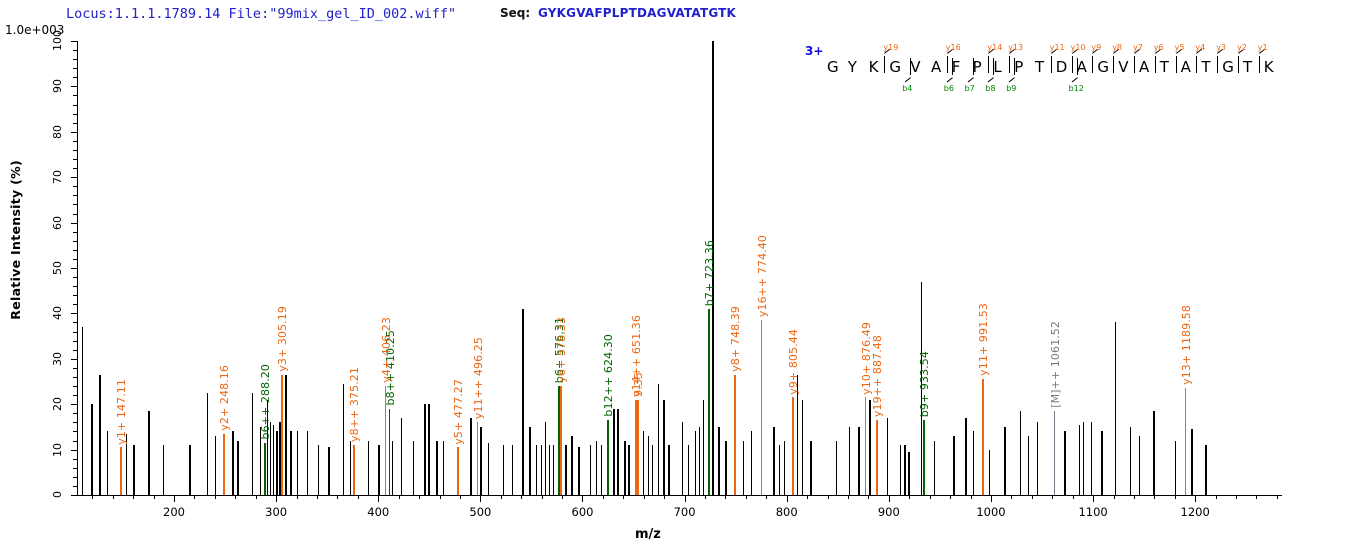 Image resolution: width=1362 pixels, height=557 pixels. What do you see at coordinates (57, 358) in the screenshot?
I see `y-axis-tick-label: 30` at bounding box center [57, 358].